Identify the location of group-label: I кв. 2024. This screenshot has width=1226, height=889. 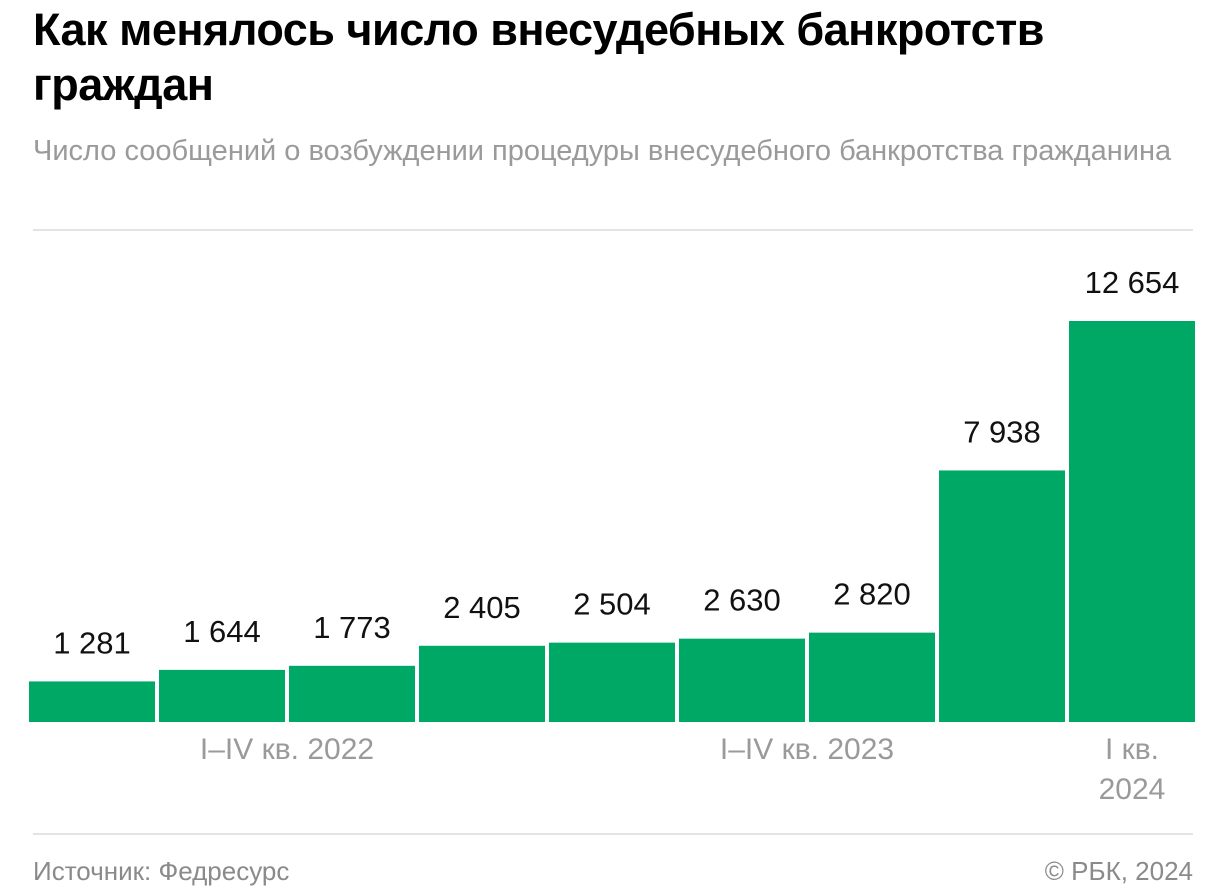
(1132, 769).